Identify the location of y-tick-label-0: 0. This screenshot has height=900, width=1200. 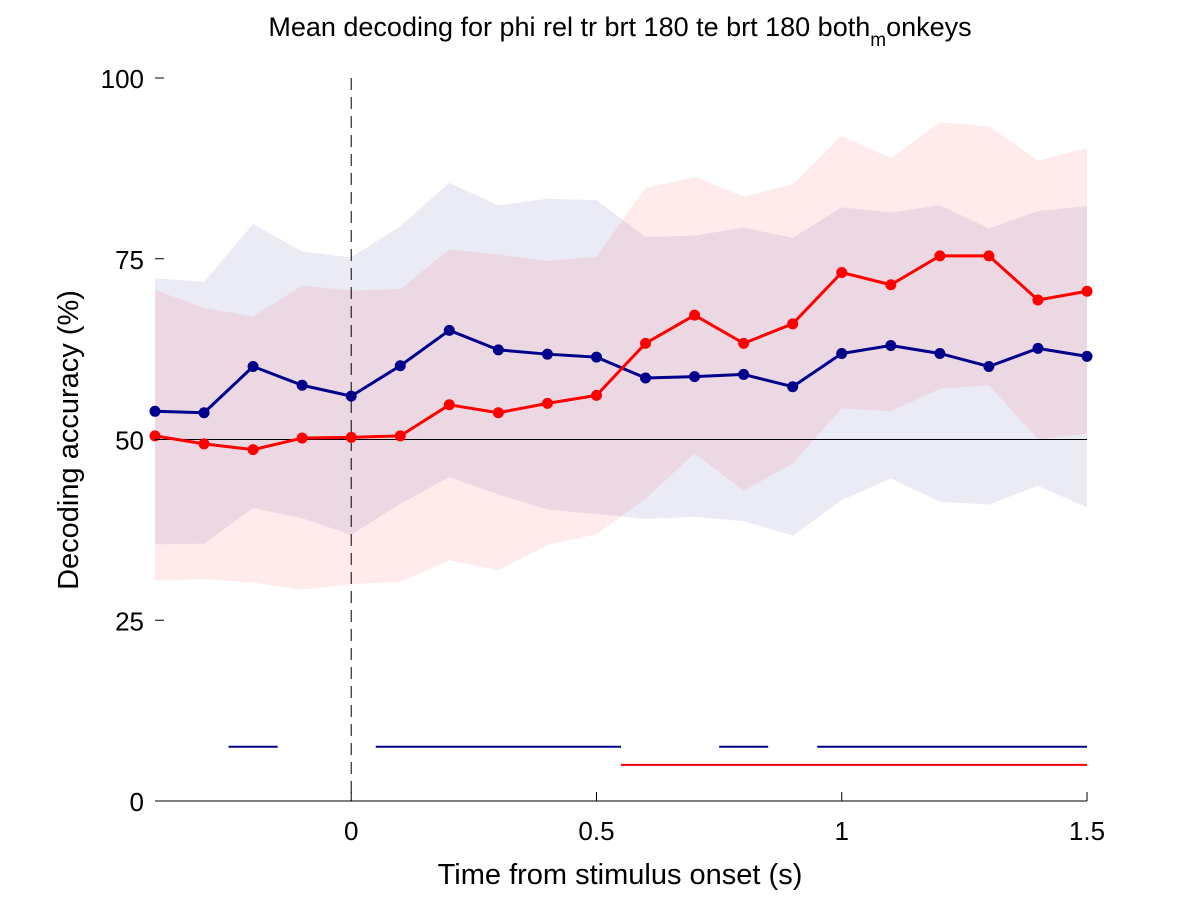
(137, 802).